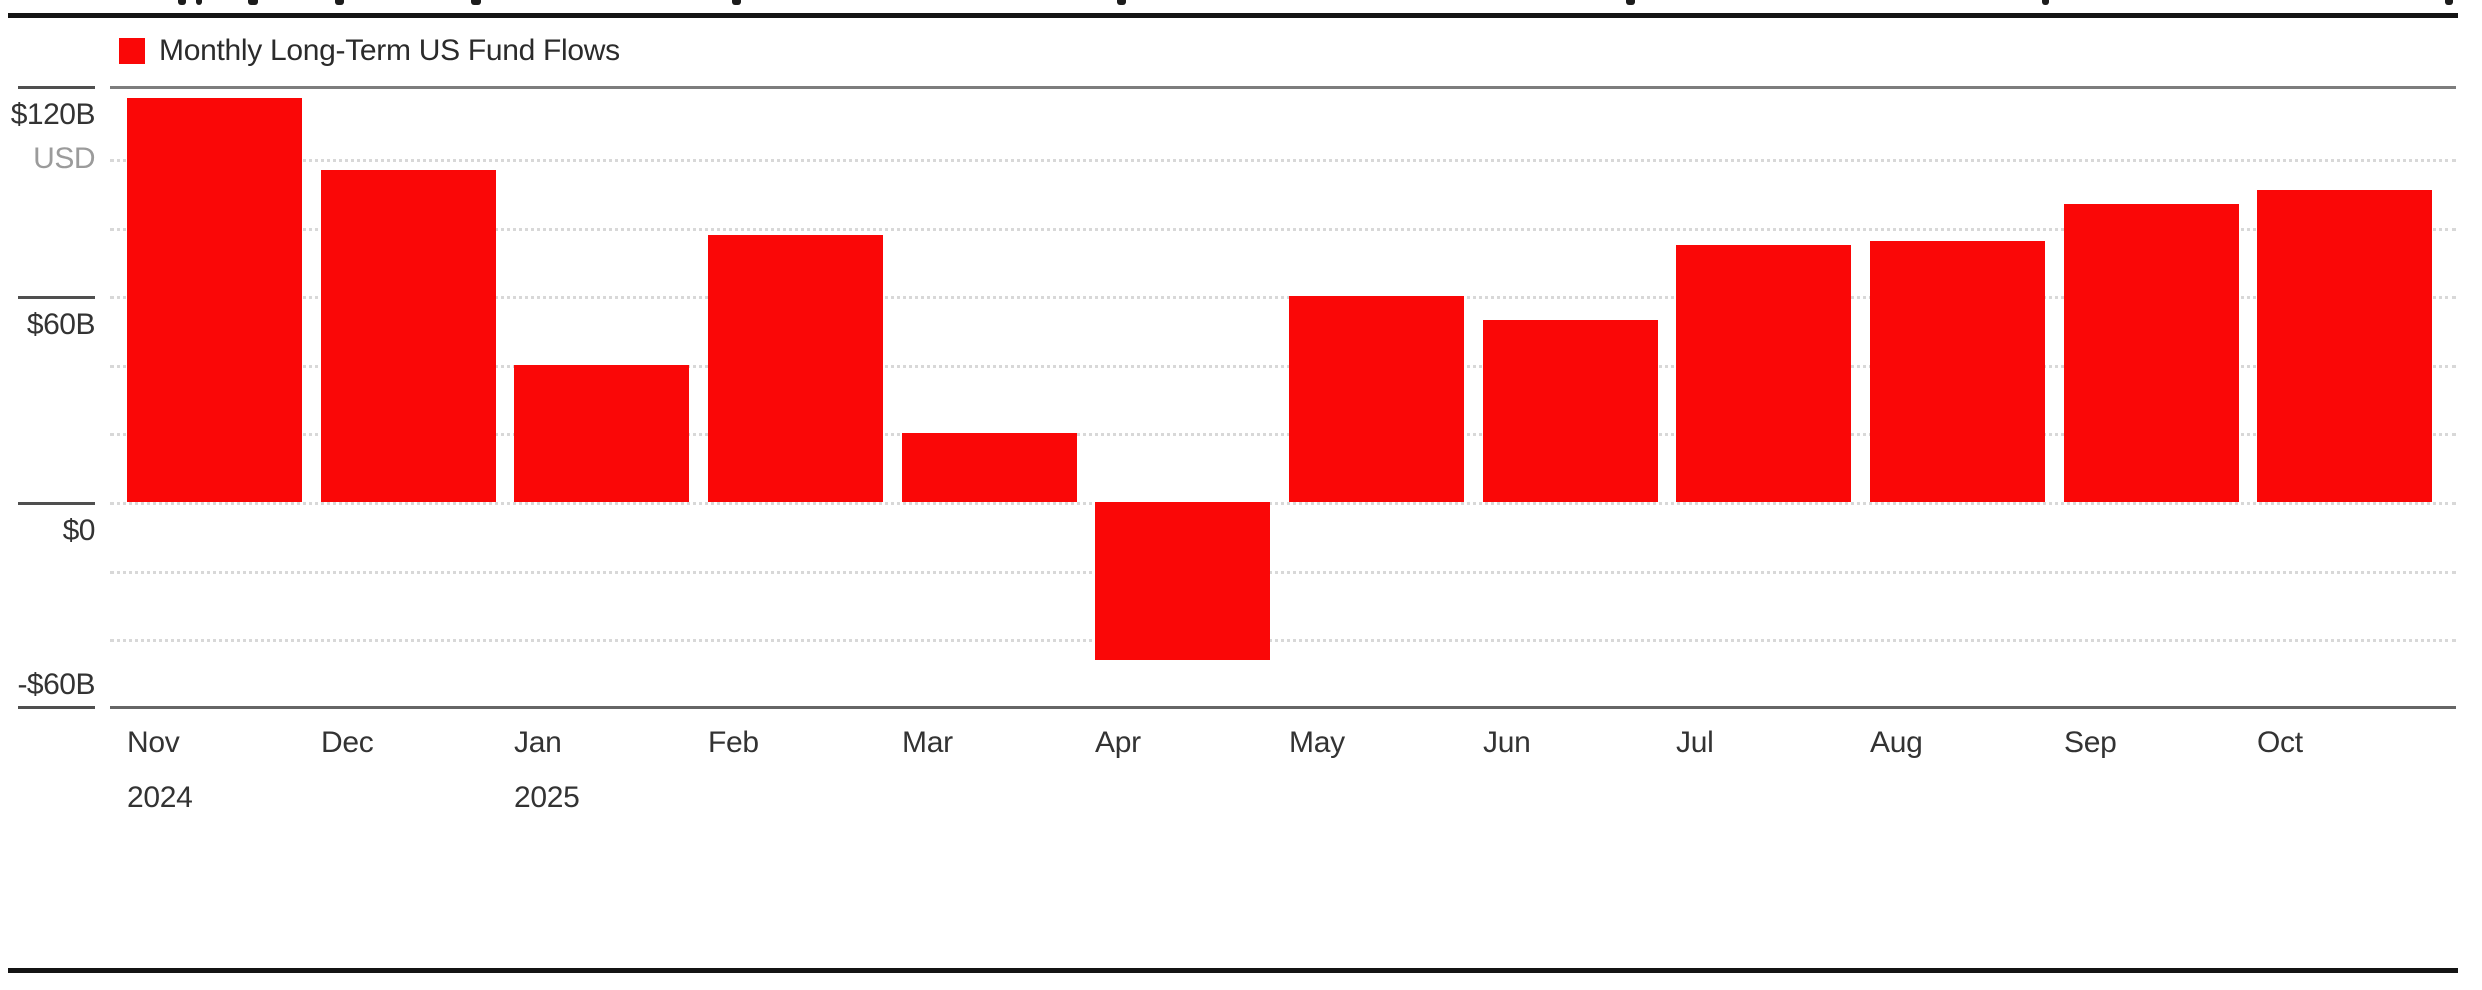 Image resolution: width=2482 pixels, height=990 pixels. Describe the element at coordinates (733, 742) in the screenshot. I see `x-tick-label-feb: Feb` at that location.